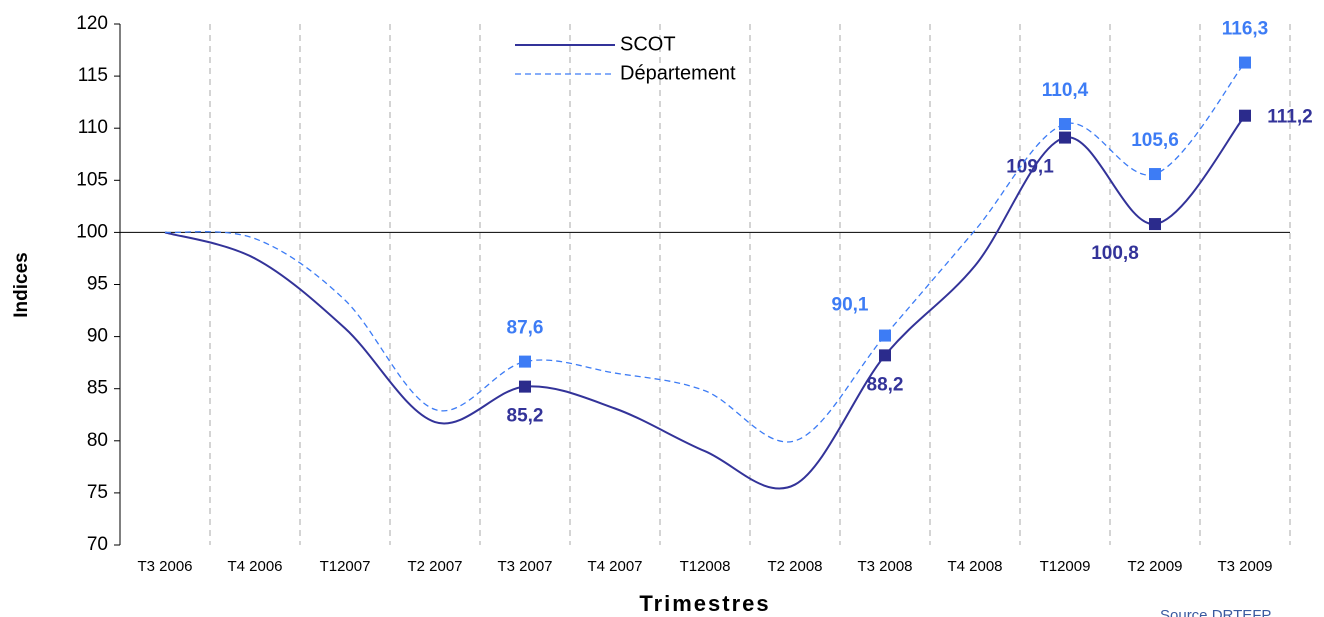 This screenshot has width=1324, height=617. I want to click on y-tick-label: 75, so click(97, 492).